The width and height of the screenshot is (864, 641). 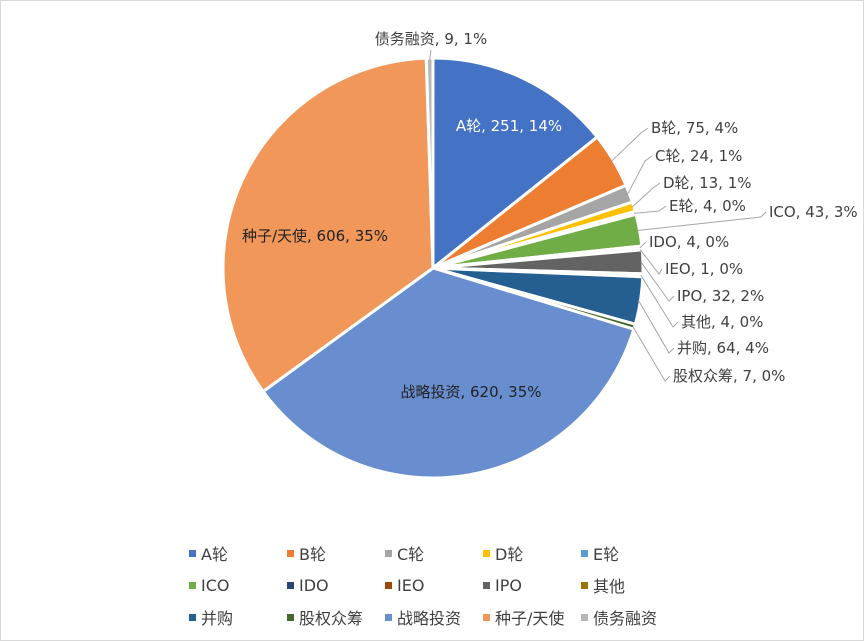 What do you see at coordinates (238, 617) in the screenshot?
I see `legend-item-11: 并购` at bounding box center [238, 617].